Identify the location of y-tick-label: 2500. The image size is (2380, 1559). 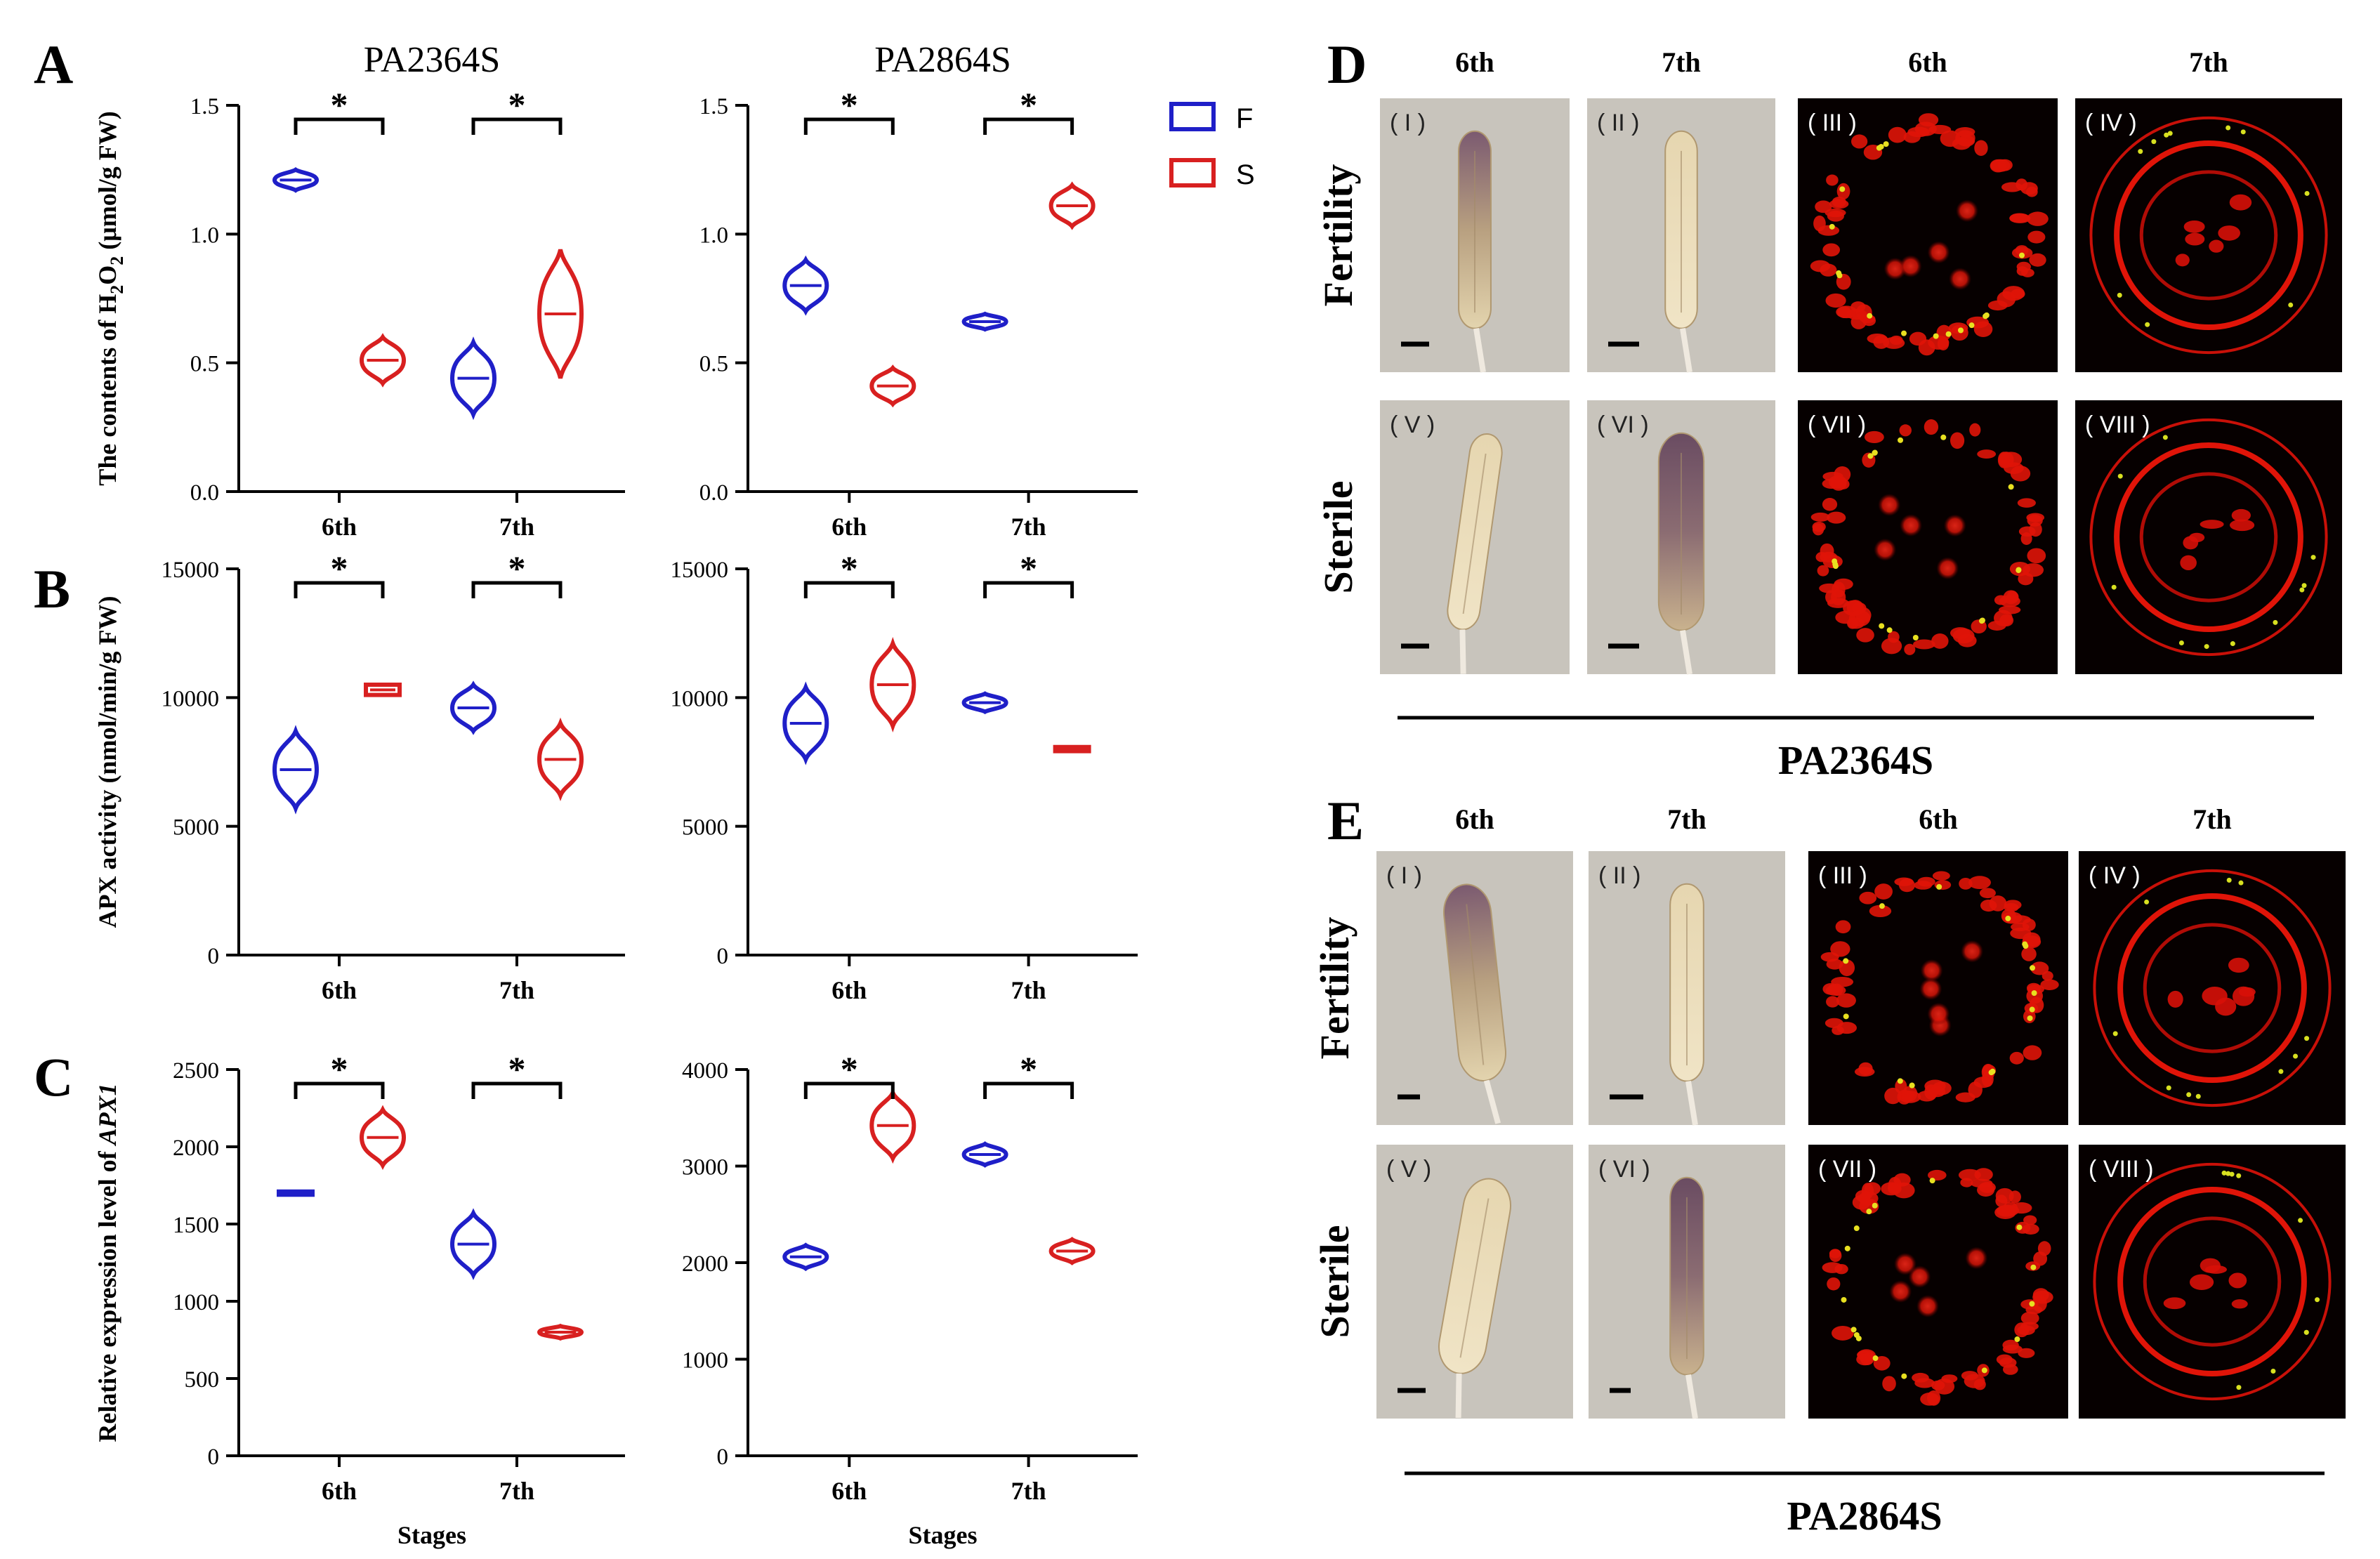
(196, 1071).